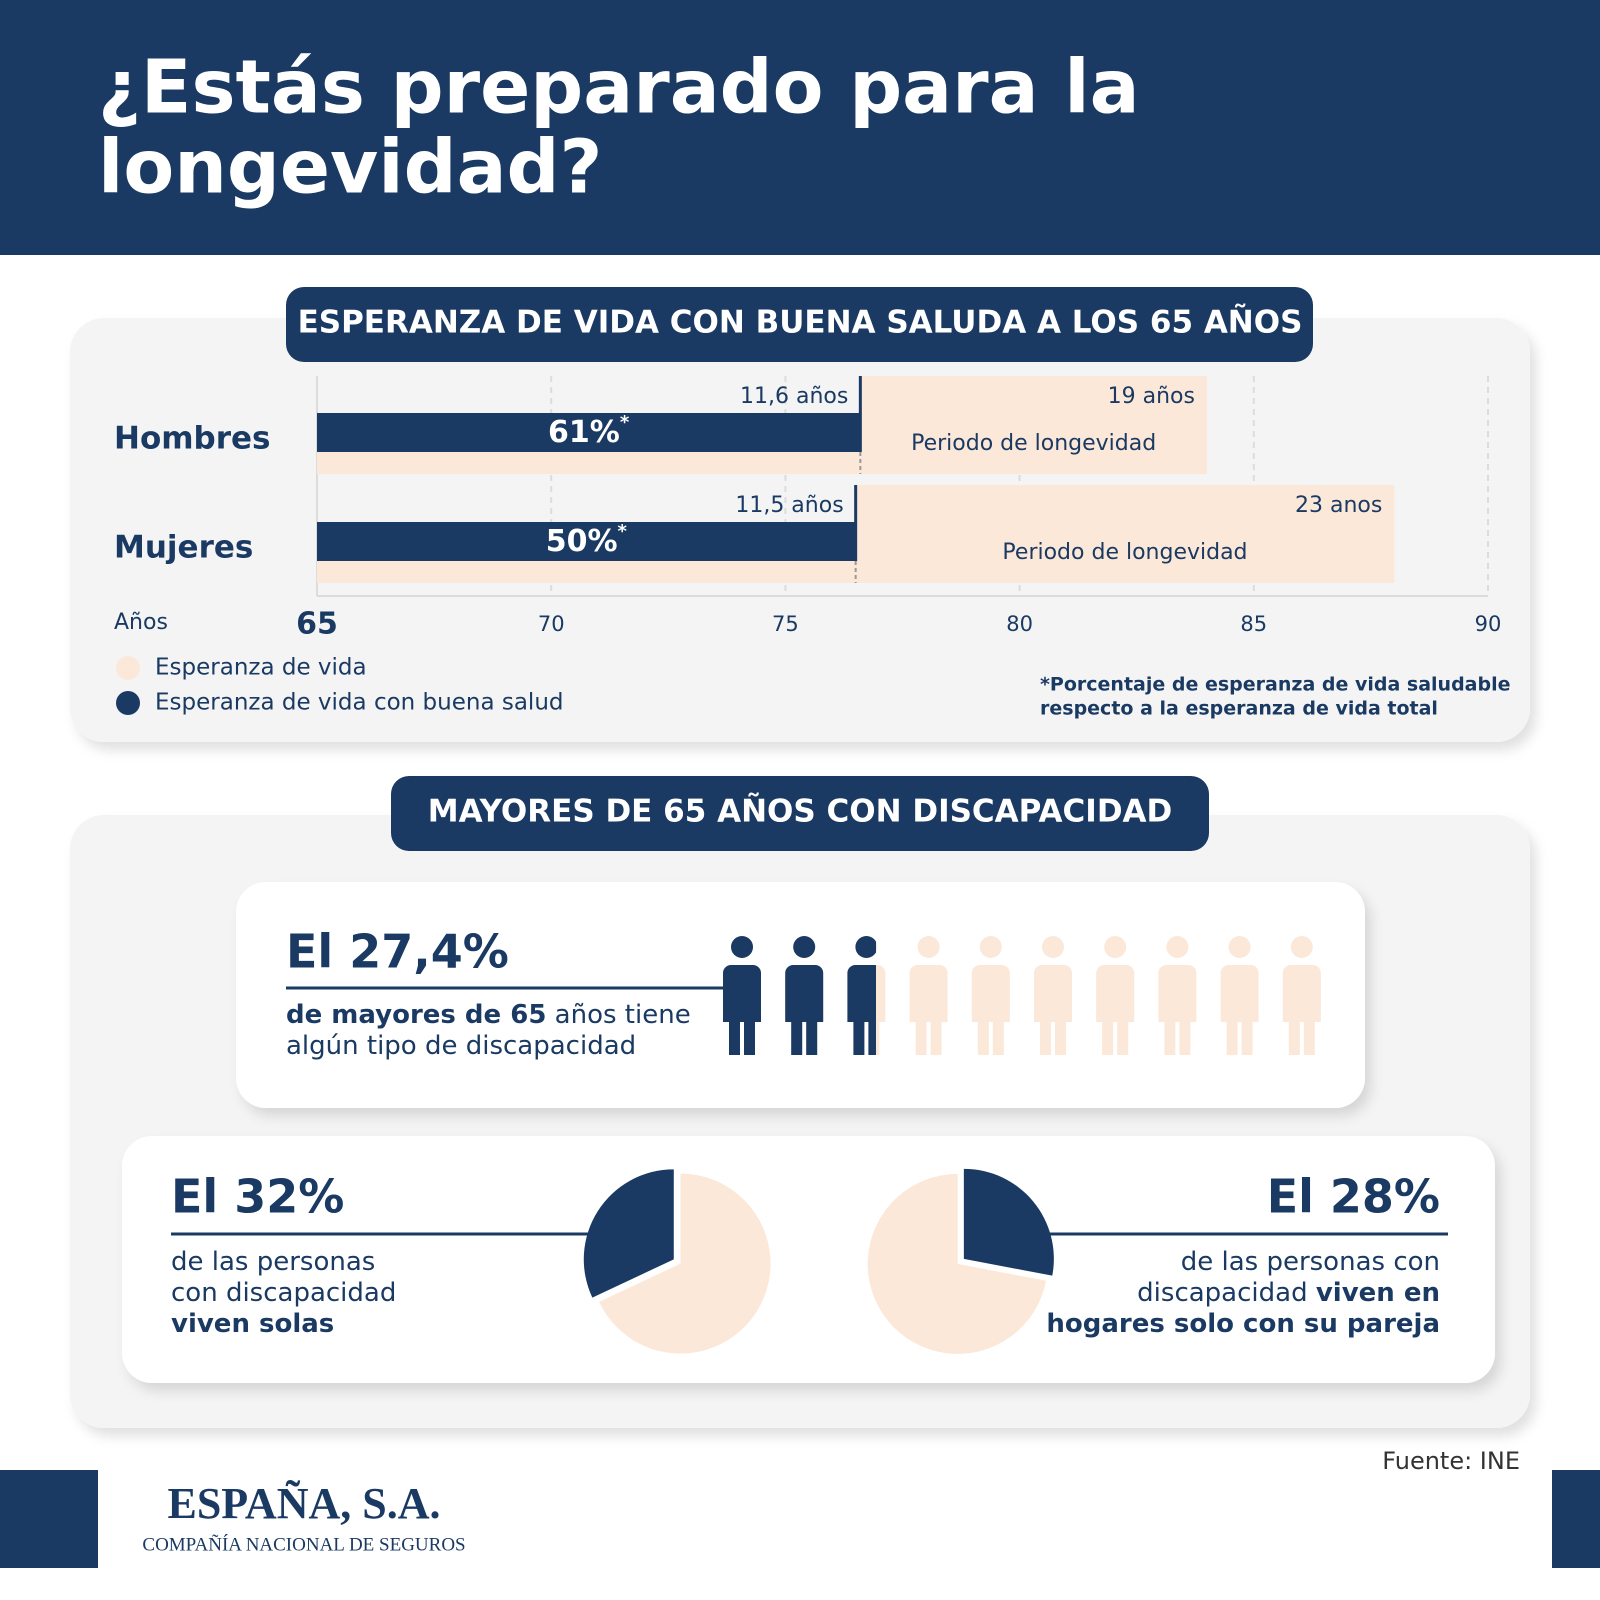 This screenshot has height=1600, width=1600. Describe the element at coordinates (1338, 505) in the screenshot. I see `value-label: 23 anos` at that location.